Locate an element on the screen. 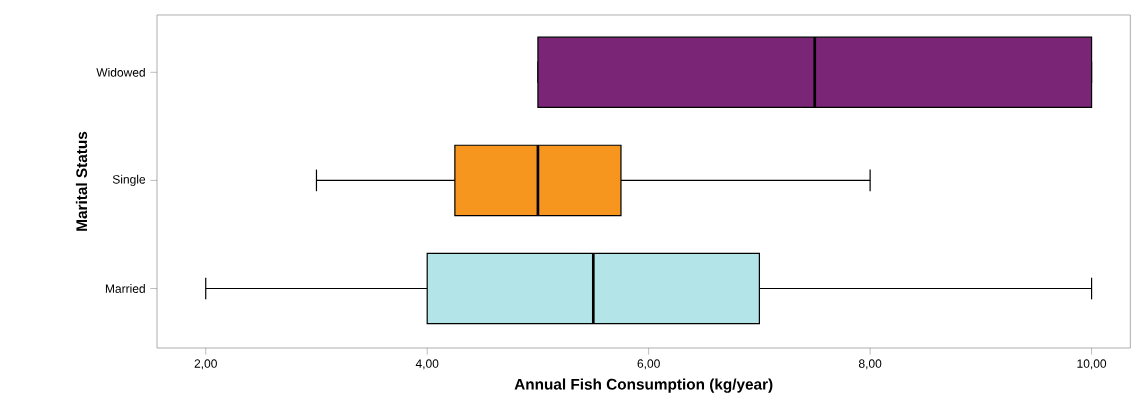  y-tick-label: Married is located at coordinates (125, 288).